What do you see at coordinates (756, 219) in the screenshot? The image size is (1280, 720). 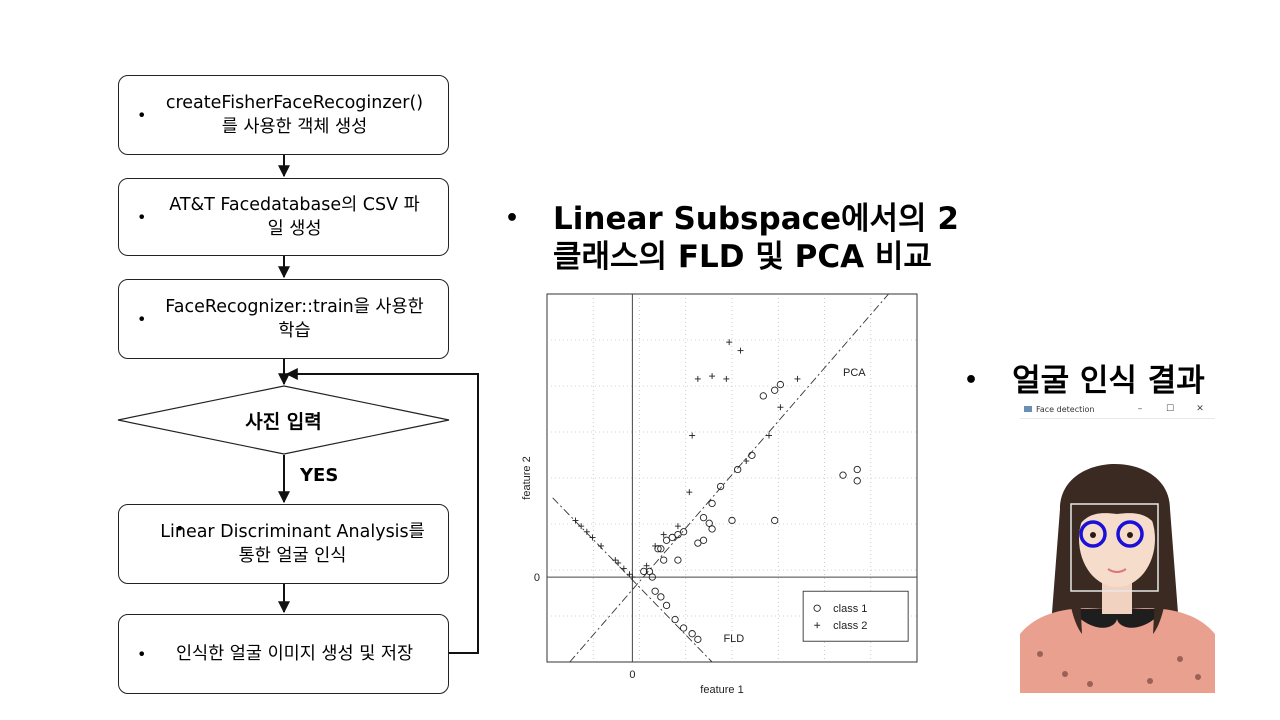 I see `chart-heading-line1: Linear Subspace에서의 2` at bounding box center [756, 219].